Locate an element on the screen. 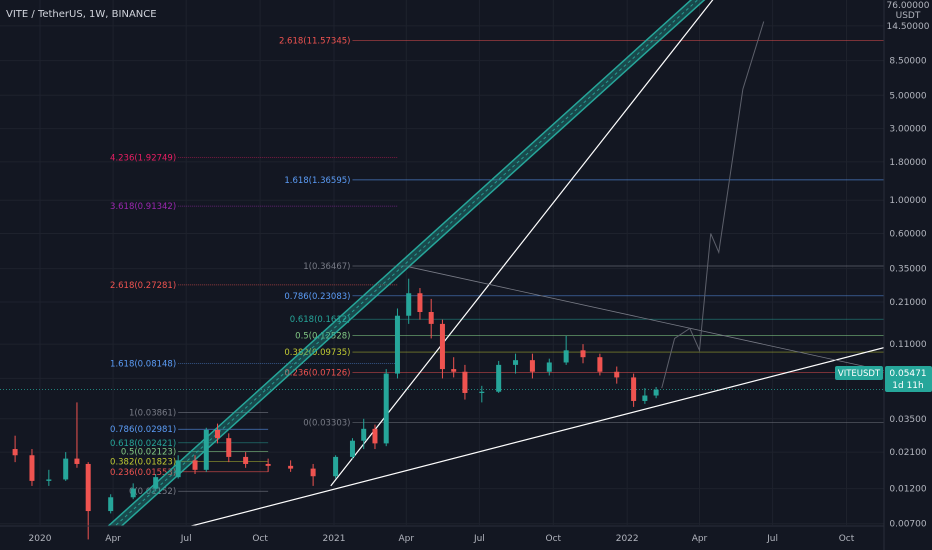 The height and width of the screenshot is (550, 932). fib-level-label: 0.236(0.01553) is located at coordinates (143, 473).